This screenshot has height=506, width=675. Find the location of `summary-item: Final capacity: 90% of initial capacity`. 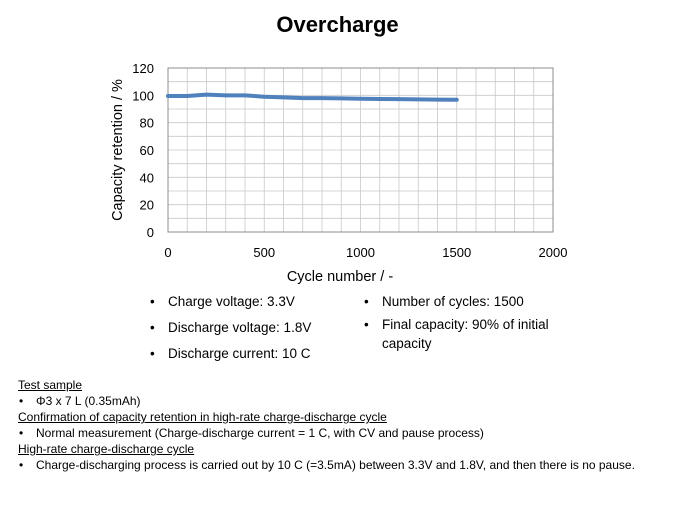

summary-item: Final capacity: 90% of initial capacity is located at coordinates (464, 334).